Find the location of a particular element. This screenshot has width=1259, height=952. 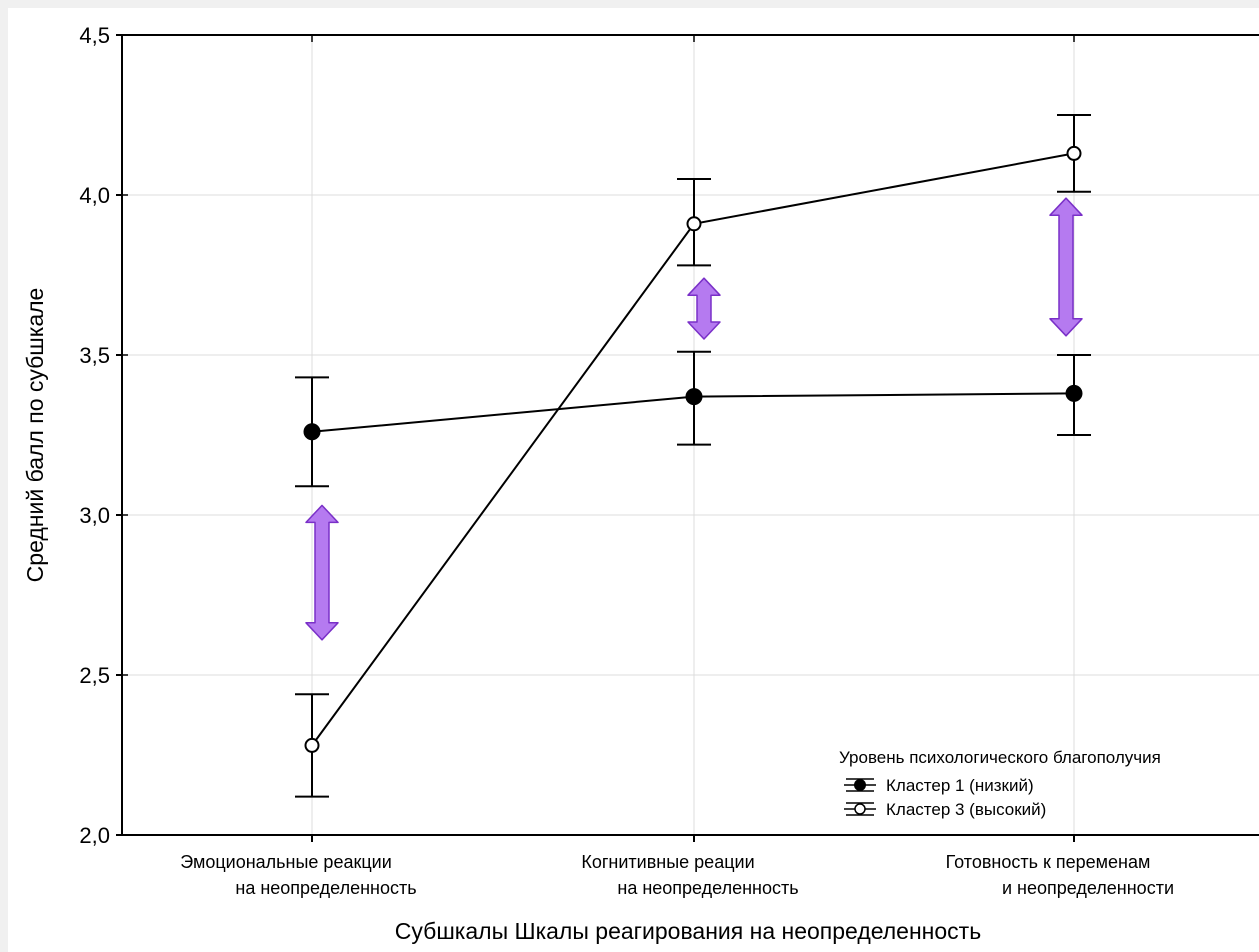

y-tick-label: 2,0 is located at coordinates (94, 835).